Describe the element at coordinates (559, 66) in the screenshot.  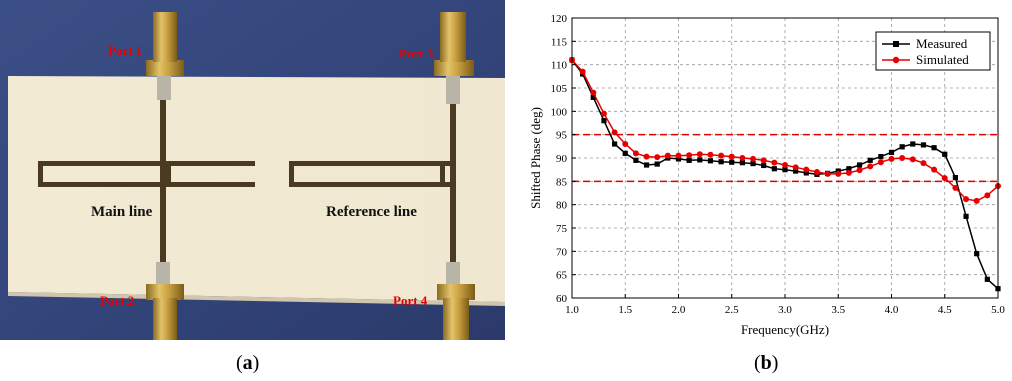
I see `y-tick-label: 110` at that location.